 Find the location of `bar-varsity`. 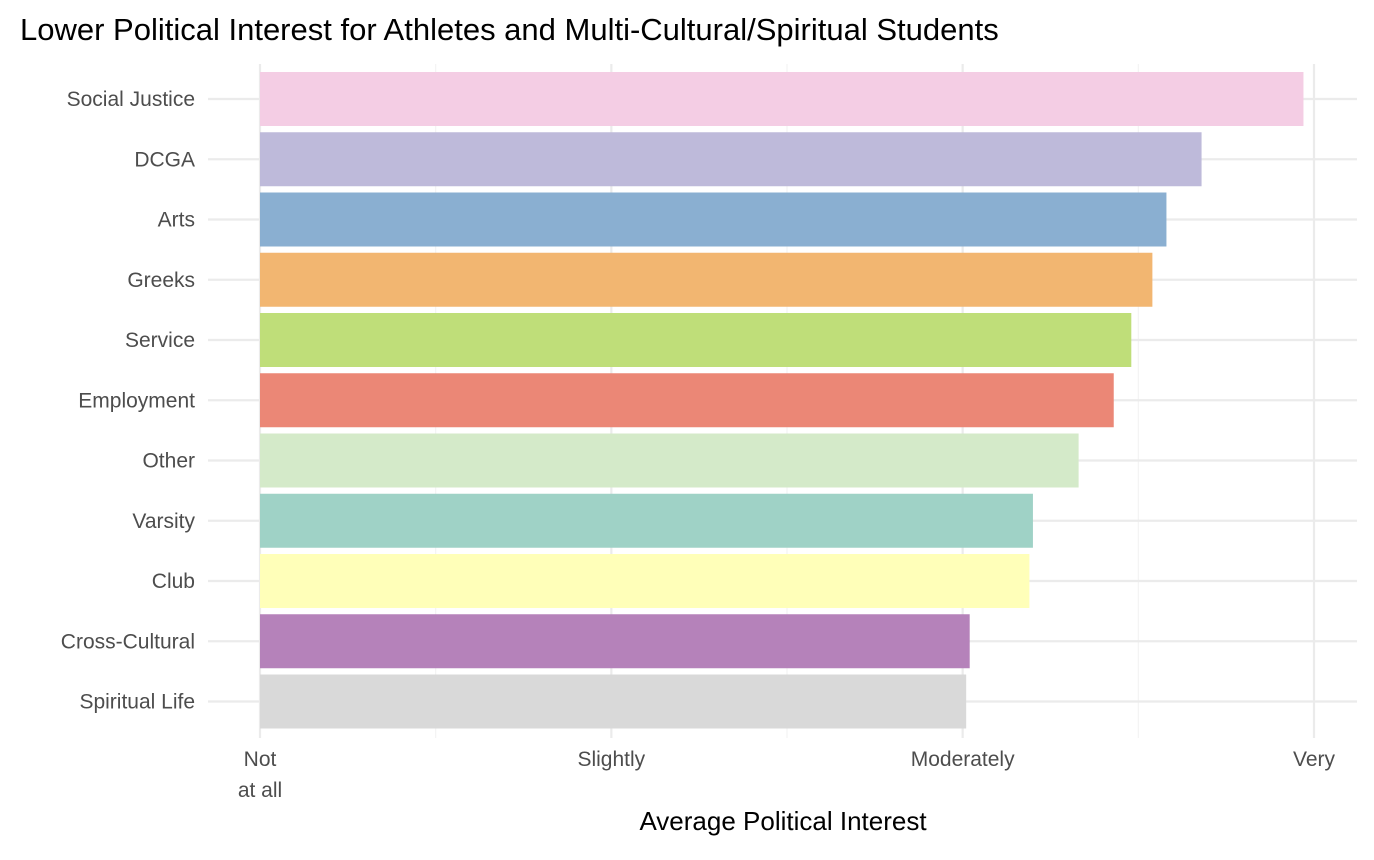

bar-varsity is located at coordinates (646, 520).